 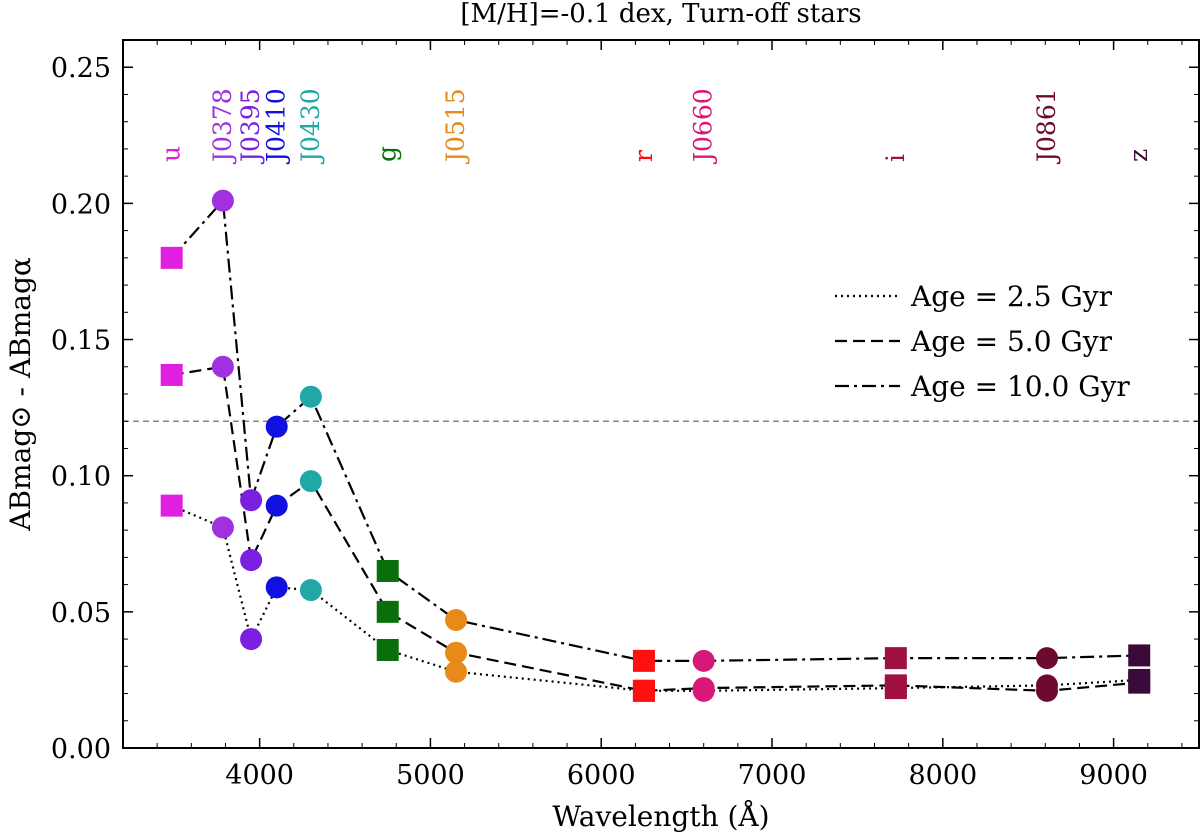 I want to click on marker-J0378-s1, so click(x=222, y=366).